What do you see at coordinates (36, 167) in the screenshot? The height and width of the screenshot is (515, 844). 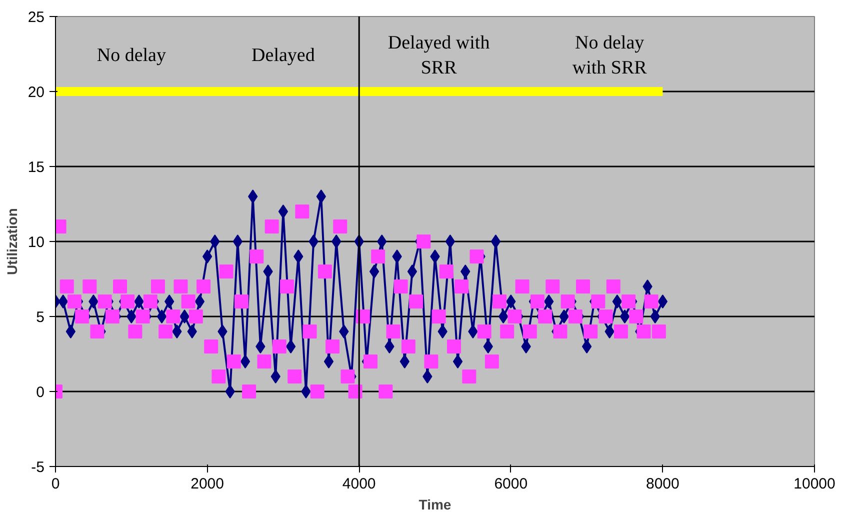 I see `y-tick-label: 15` at bounding box center [36, 167].